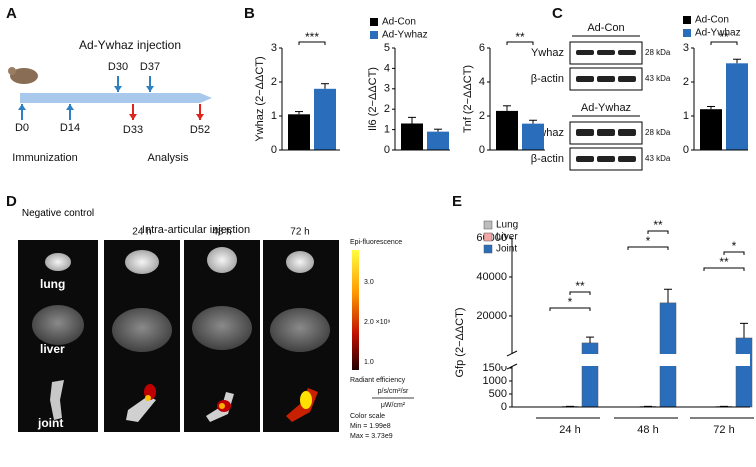 The height and width of the screenshot is (467, 756). I want to click on organ-label: joint, so click(50, 423).